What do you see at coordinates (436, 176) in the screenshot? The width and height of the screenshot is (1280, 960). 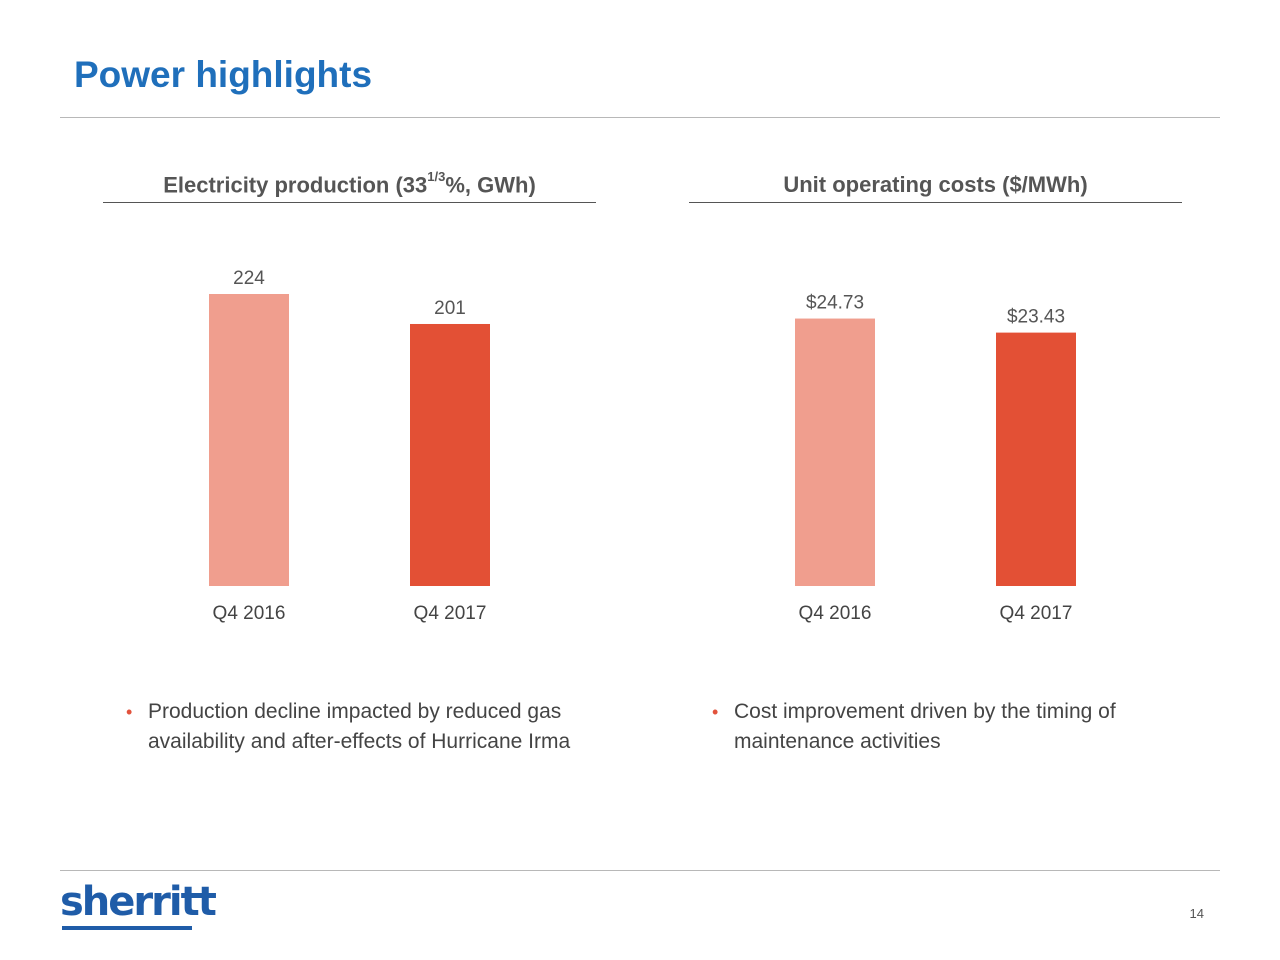 I see `left-chart-title-sup: 1/3` at bounding box center [436, 176].